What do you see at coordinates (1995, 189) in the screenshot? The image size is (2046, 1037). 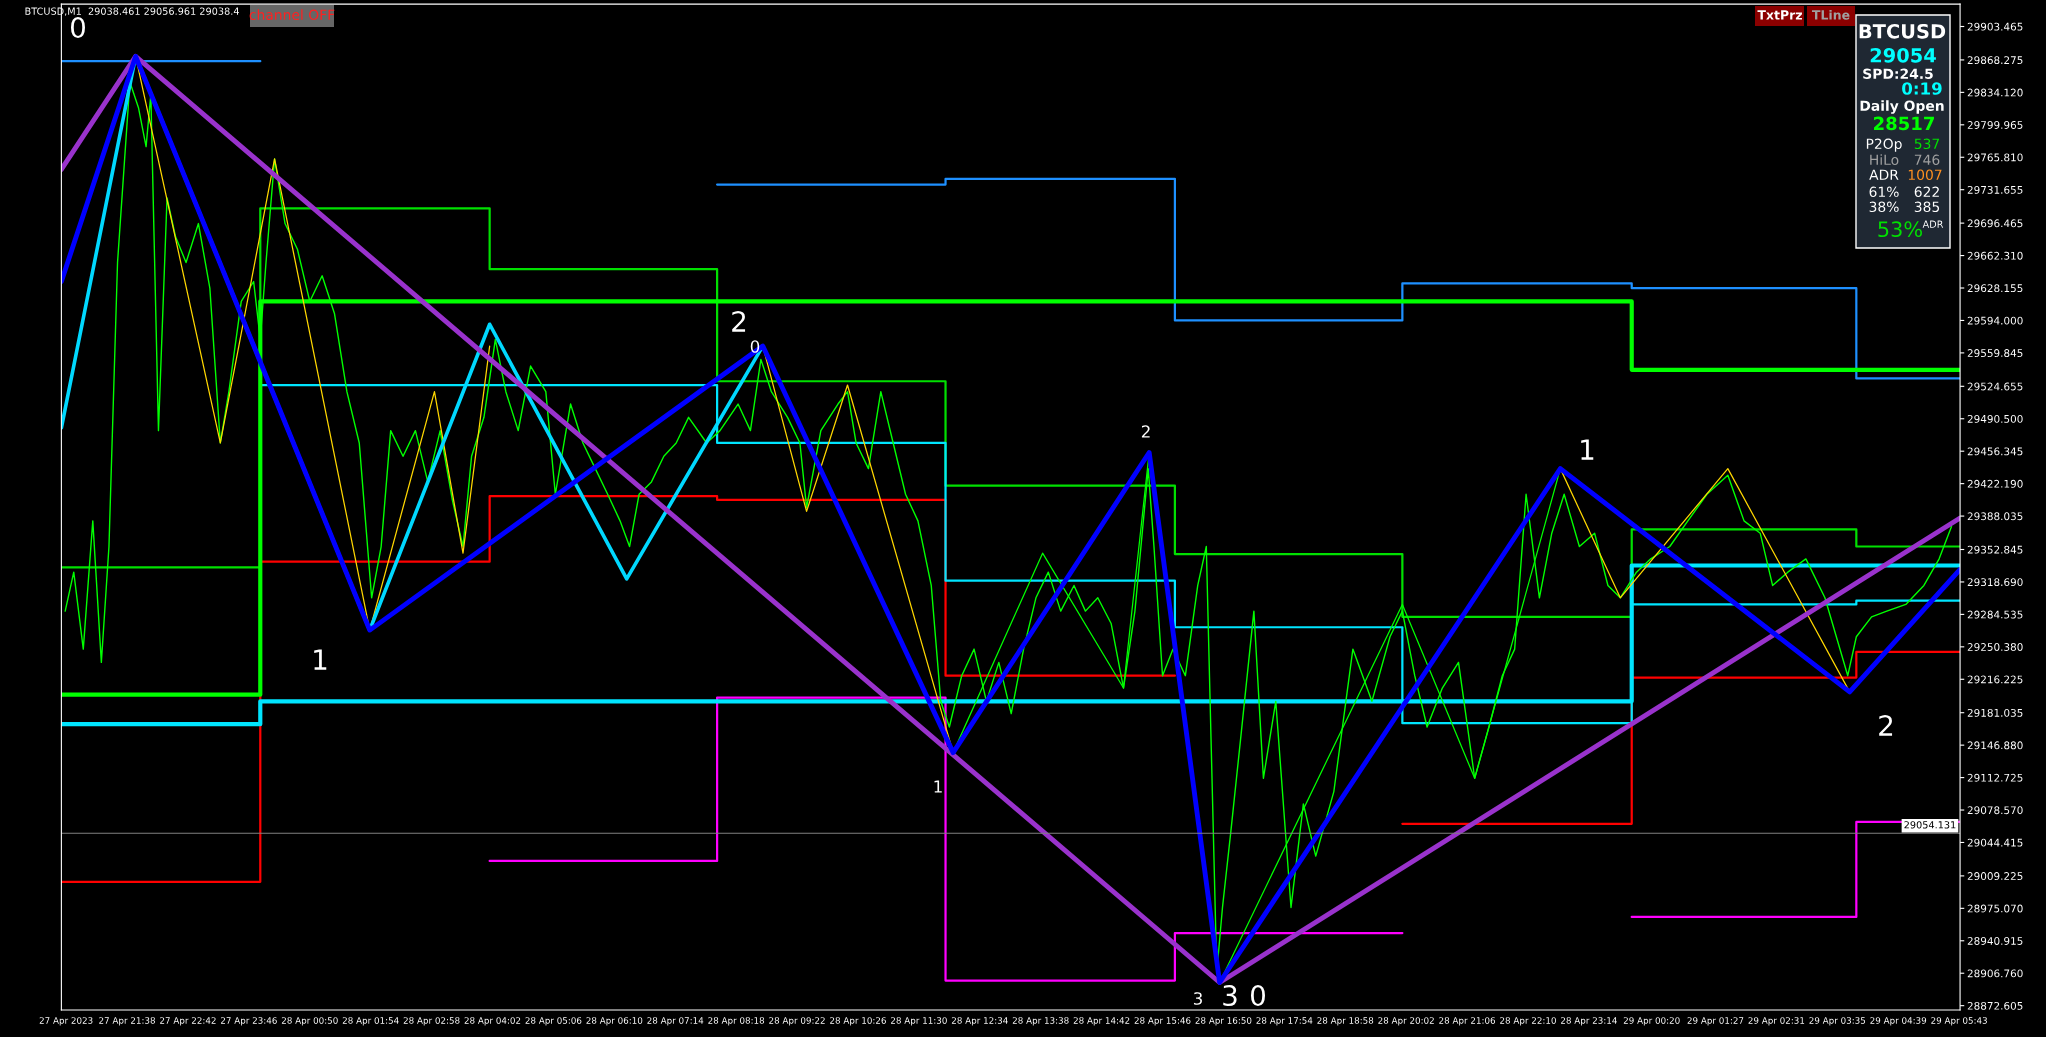 I see `y-tick-label: 29731.655` at bounding box center [1995, 189].